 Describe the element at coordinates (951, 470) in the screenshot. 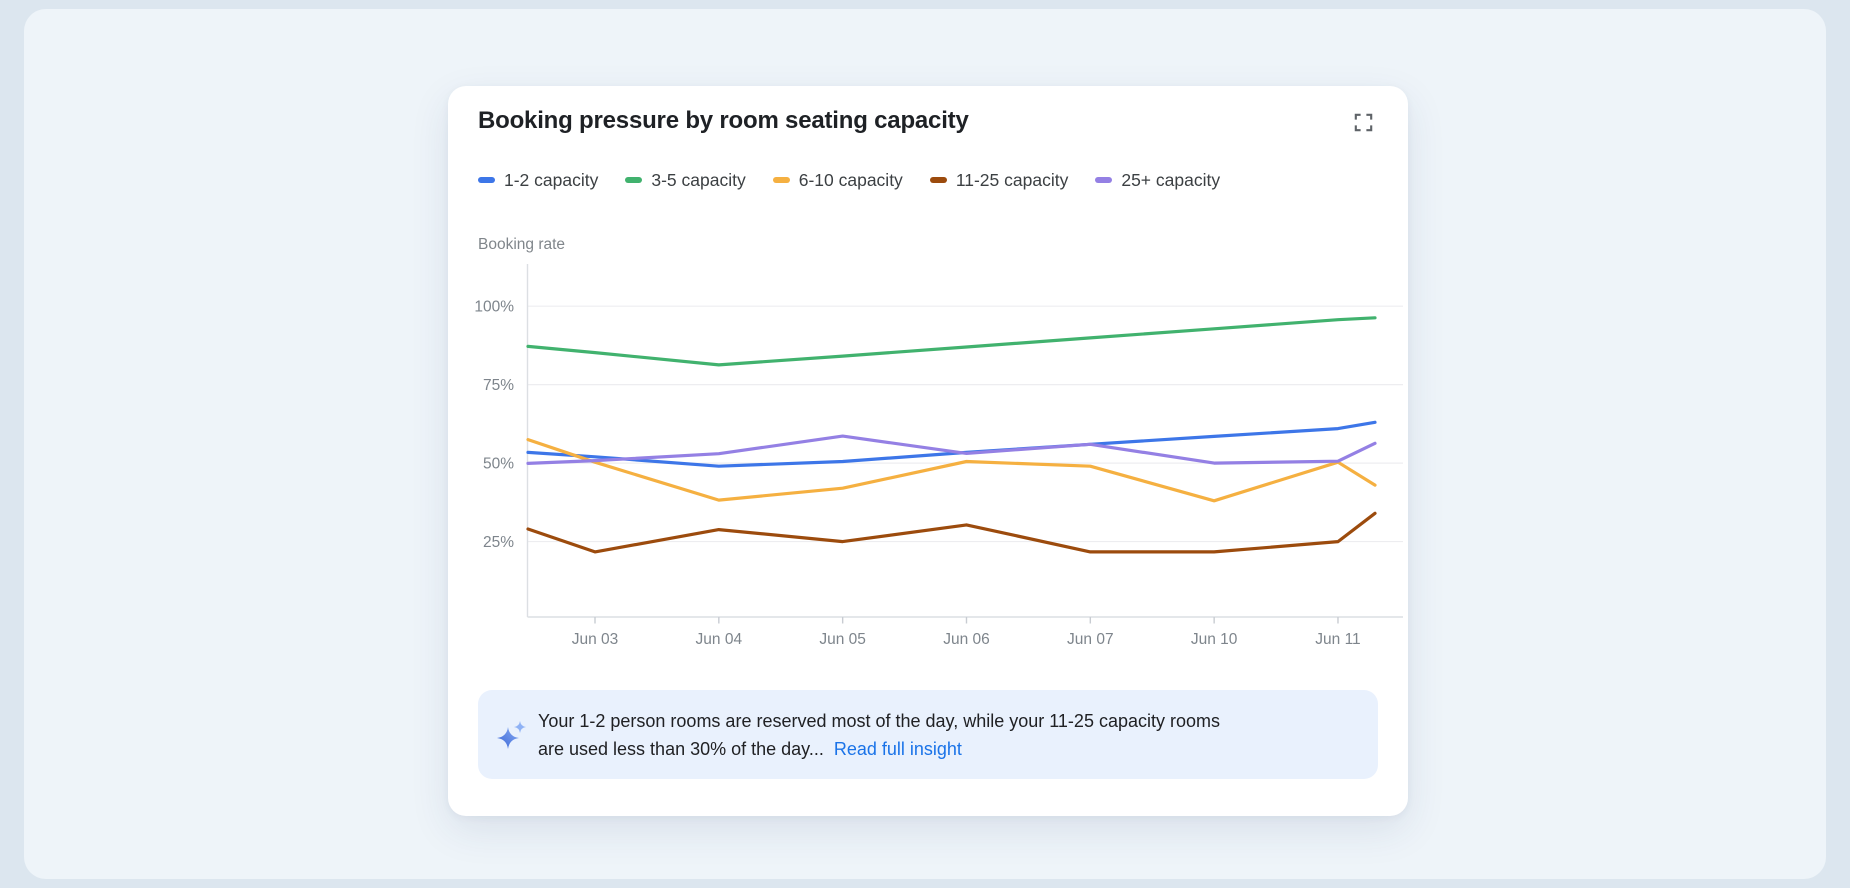

I see `series-line-6-10-capacity` at that location.